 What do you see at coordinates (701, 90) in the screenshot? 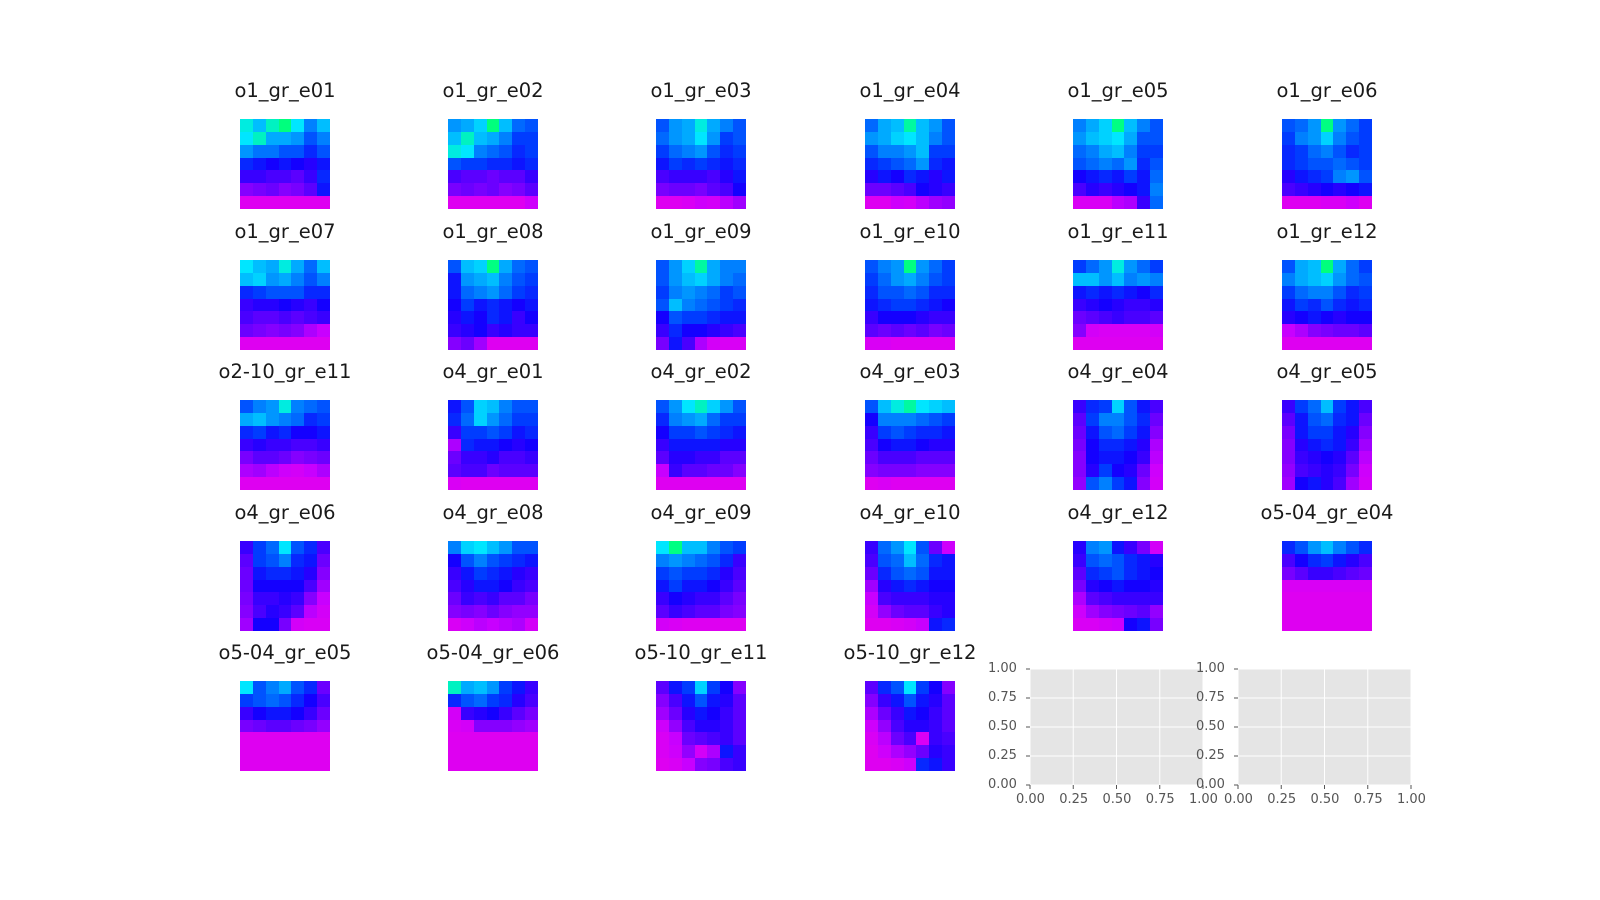
I see `panel-title: o1_gr_e03` at bounding box center [701, 90].